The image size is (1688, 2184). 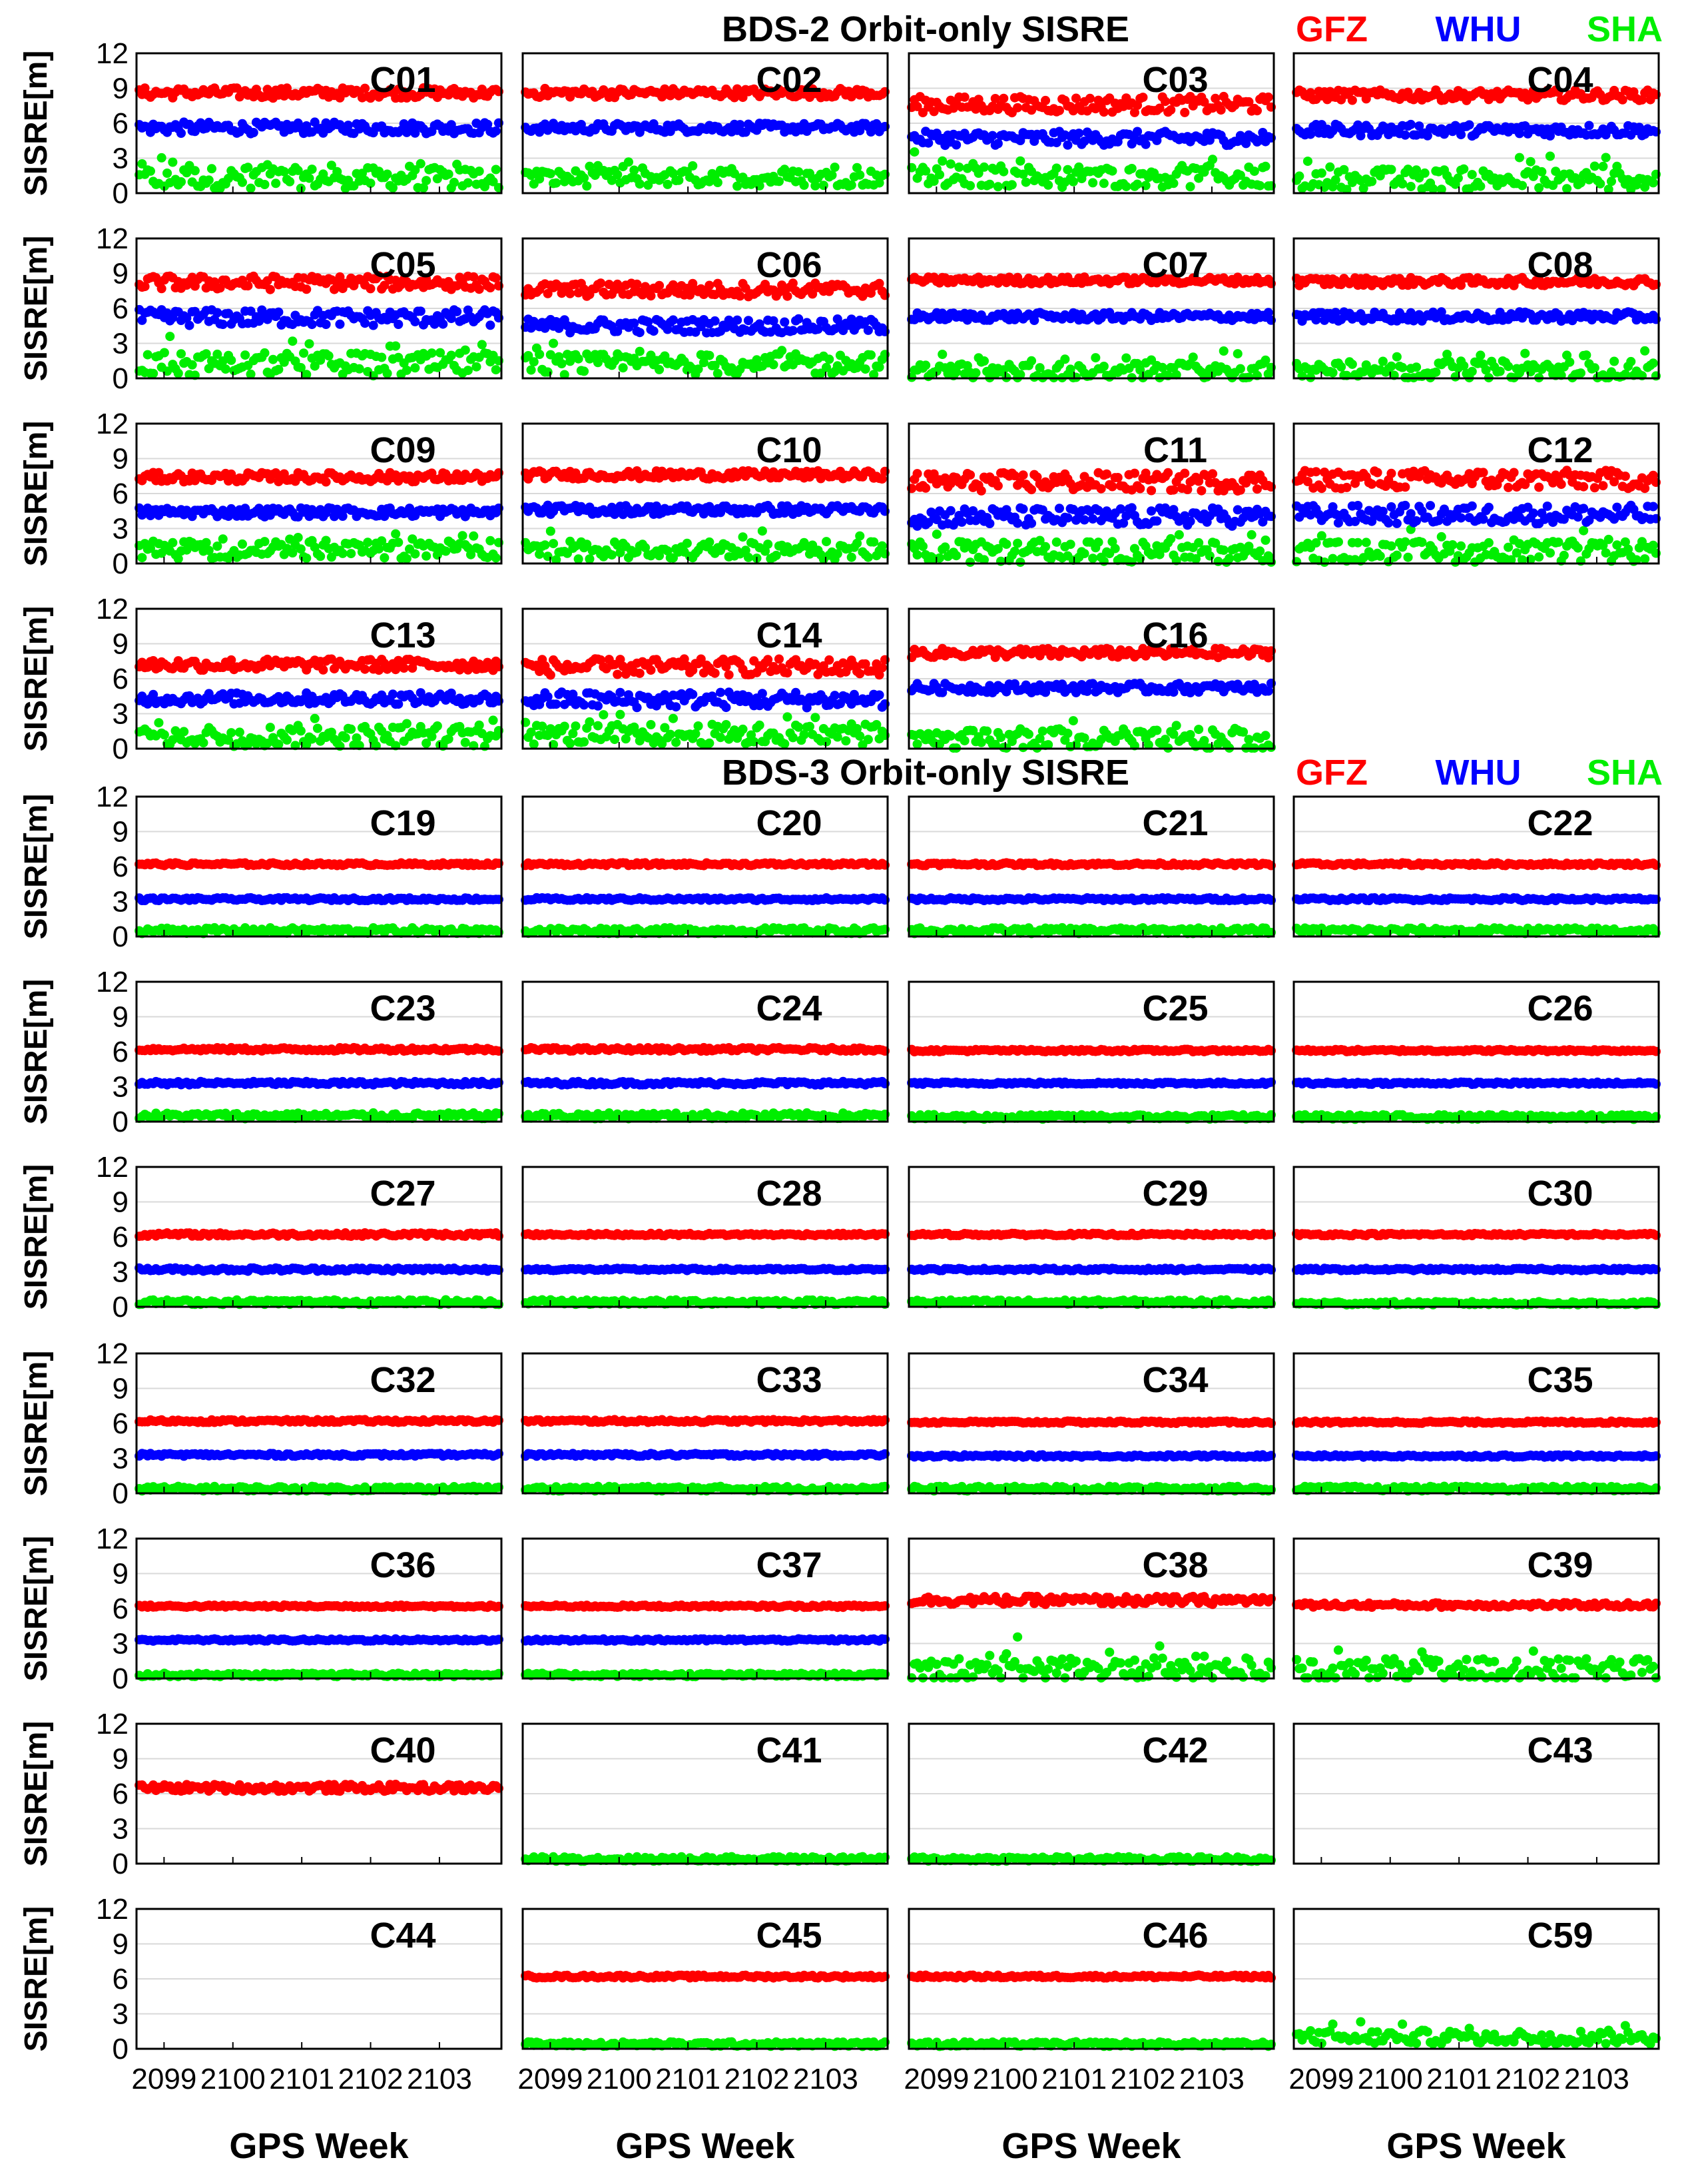 What do you see at coordinates (121, 1609) in the screenshot?
I see `y-tick-label: 6` at bounding box center [121, 1609].